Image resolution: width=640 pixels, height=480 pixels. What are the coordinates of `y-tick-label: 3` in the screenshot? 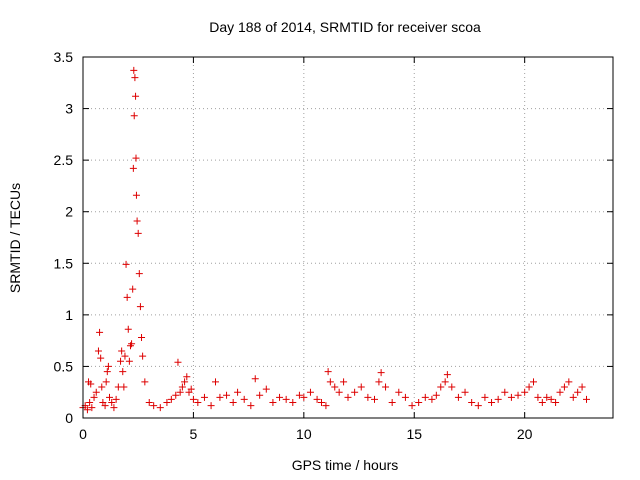 It's located at (69, 109).